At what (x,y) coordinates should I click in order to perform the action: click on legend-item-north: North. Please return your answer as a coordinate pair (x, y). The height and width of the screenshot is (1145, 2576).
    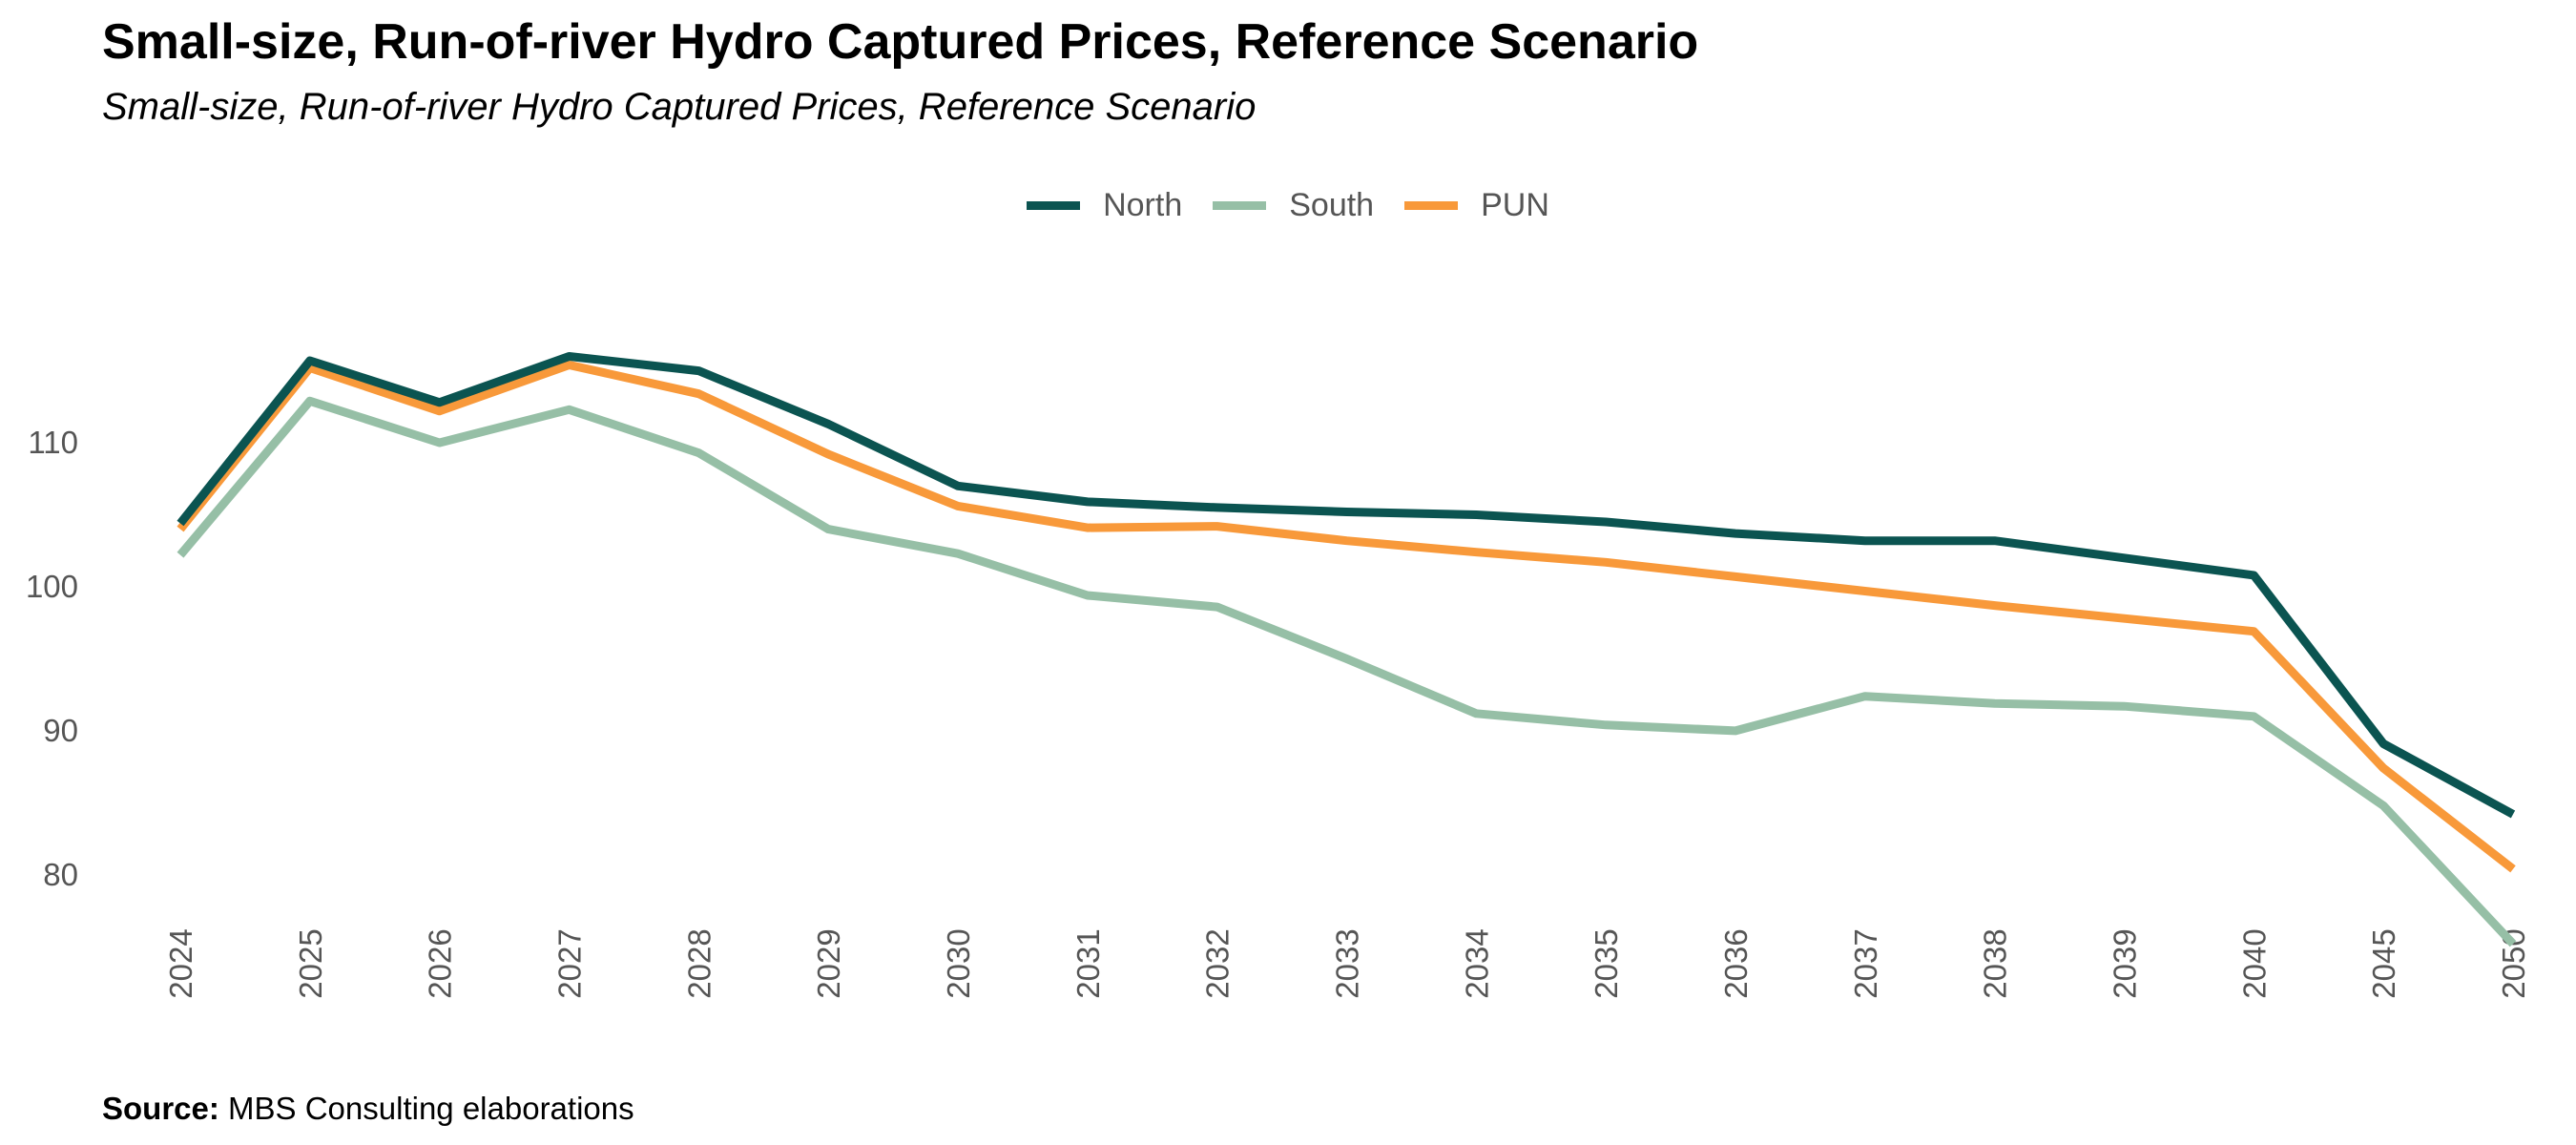
    Looking at the image, I should click on (1104, 205).